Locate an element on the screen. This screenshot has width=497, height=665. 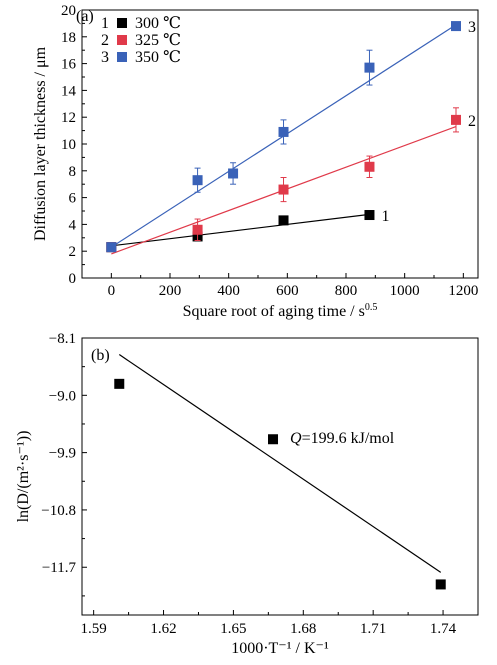
y-tick-label-b: −8.1 is located at coordinates (62, 339).